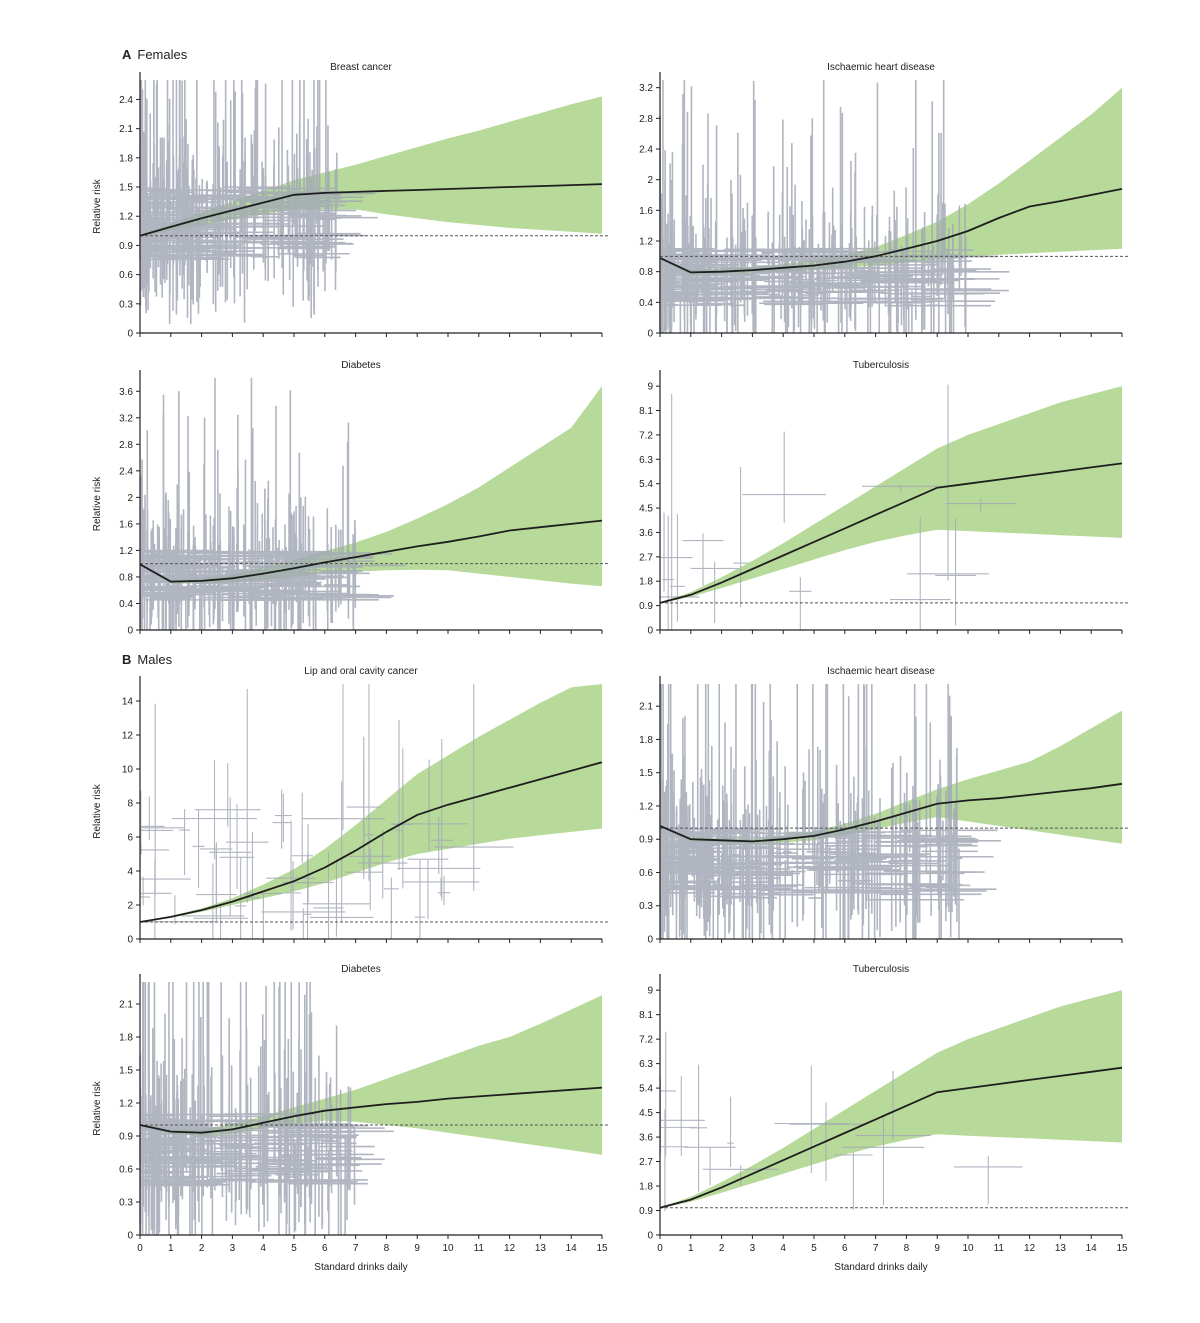 The image size is (1200, 1323). What do you see at coordinates (602, 1248) in the screenshot?
I see `x-tick-label: 15` at bounding box center [602, 1248].